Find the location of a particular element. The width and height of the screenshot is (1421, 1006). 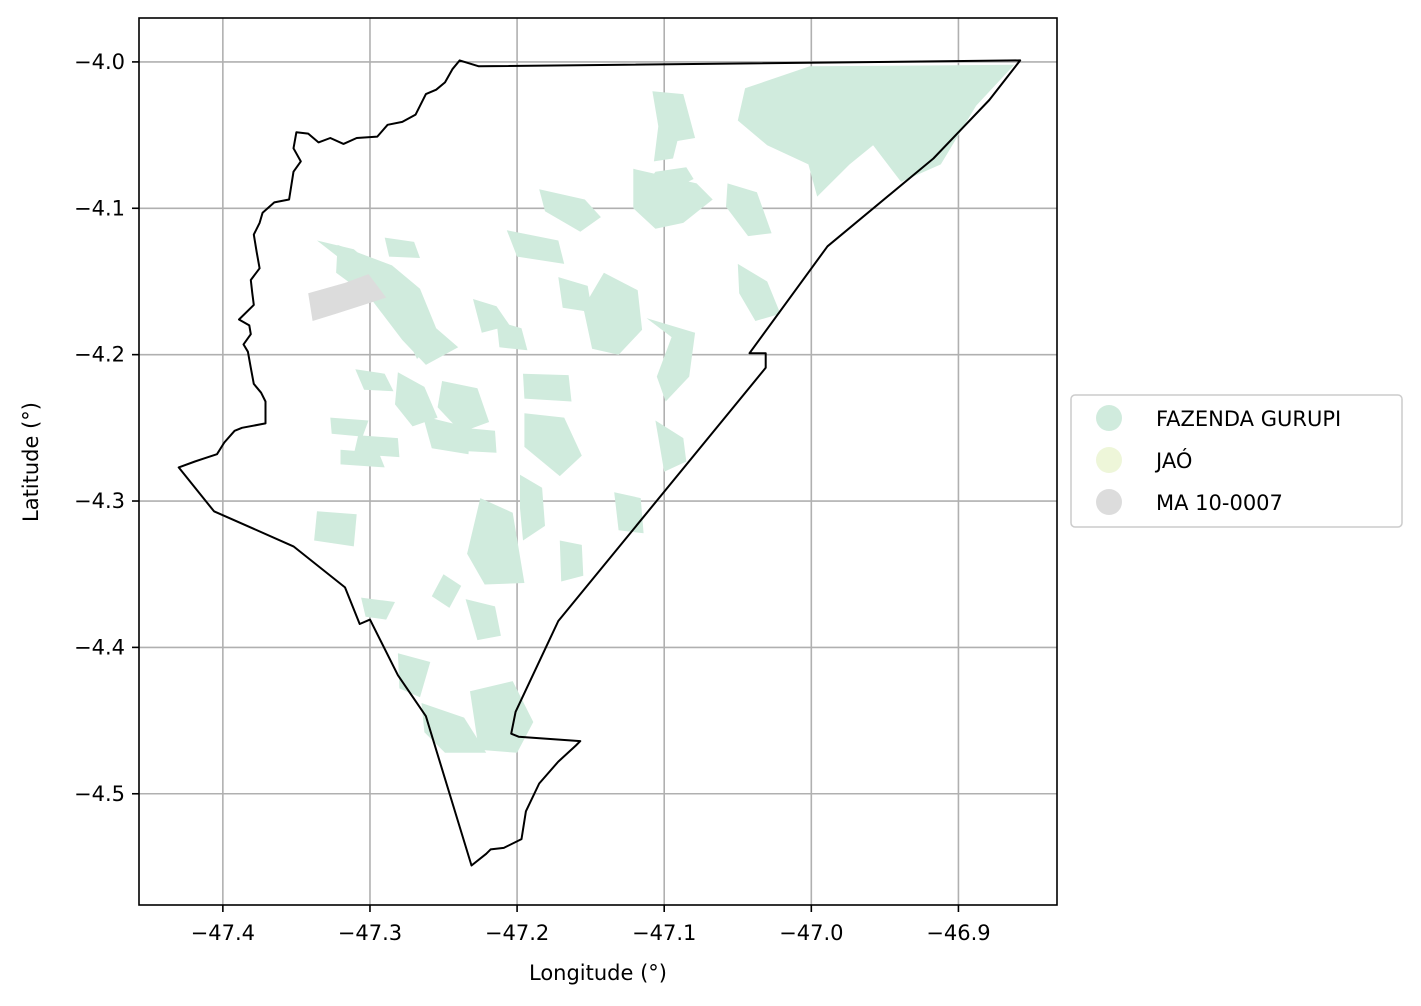

x-tick-label: −47.0 is located at coordinates (811, 933).